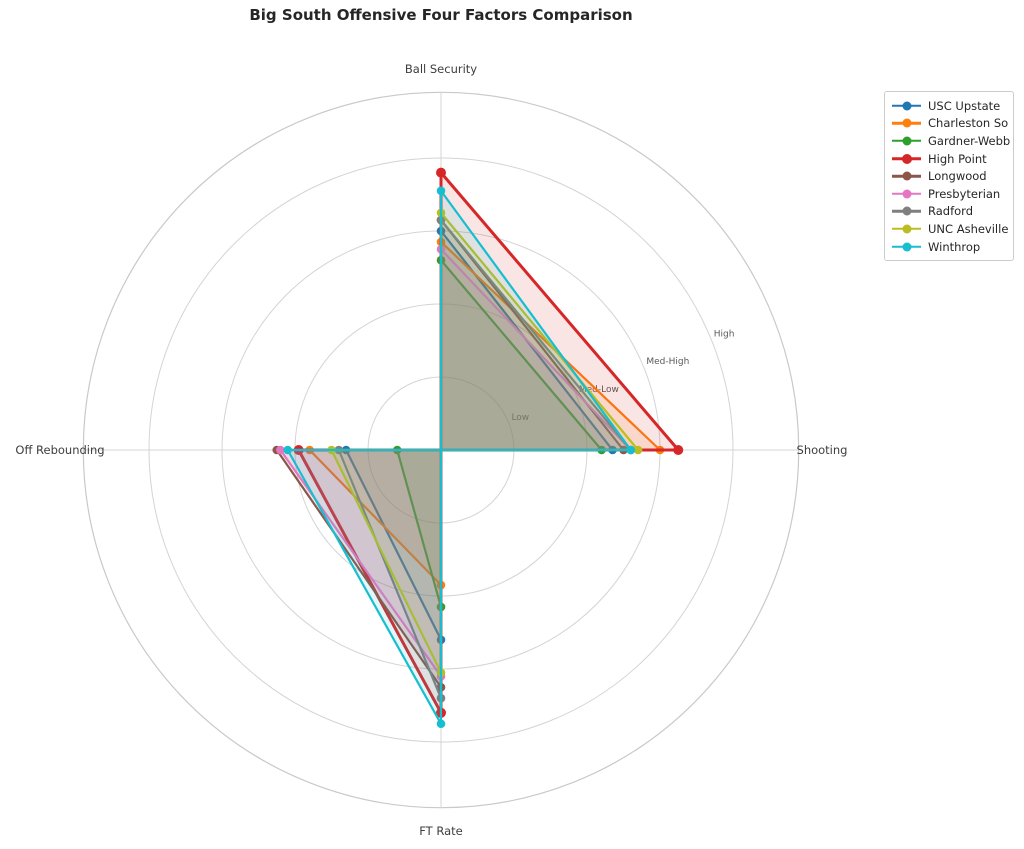 Image resolution: width=1024 pixels, height=849 pixels. I want to click on legend-item-label: Charleston So, so click(968, 123).